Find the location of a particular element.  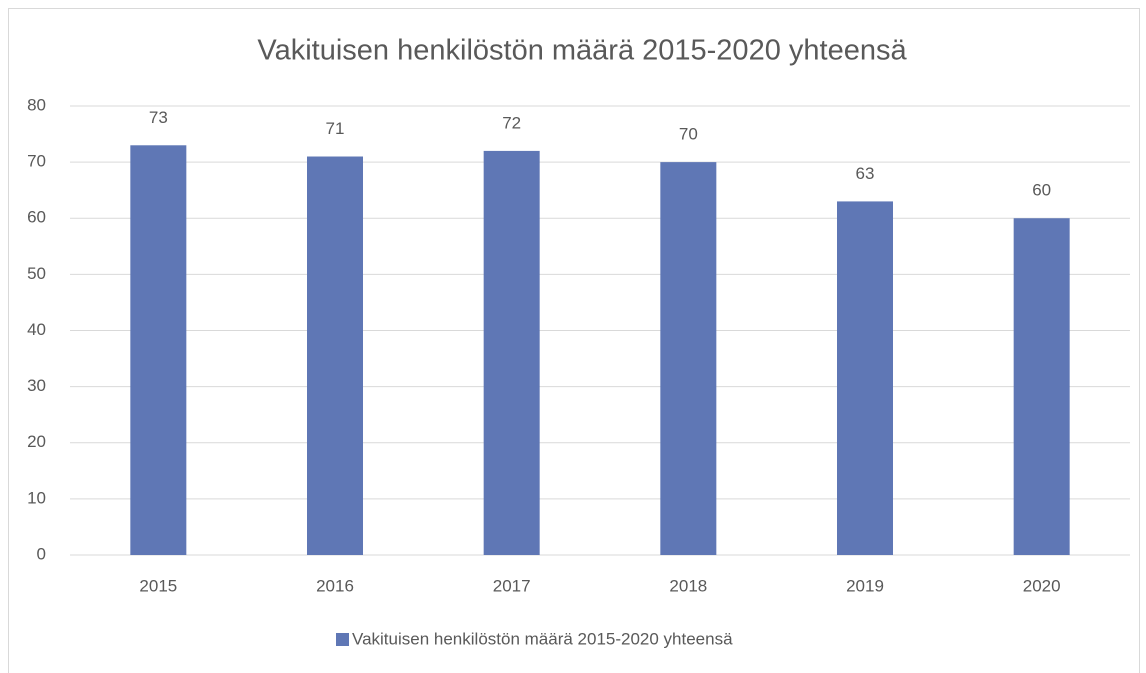

x-tick-label: 2019 is located at coordinates (865, 585).